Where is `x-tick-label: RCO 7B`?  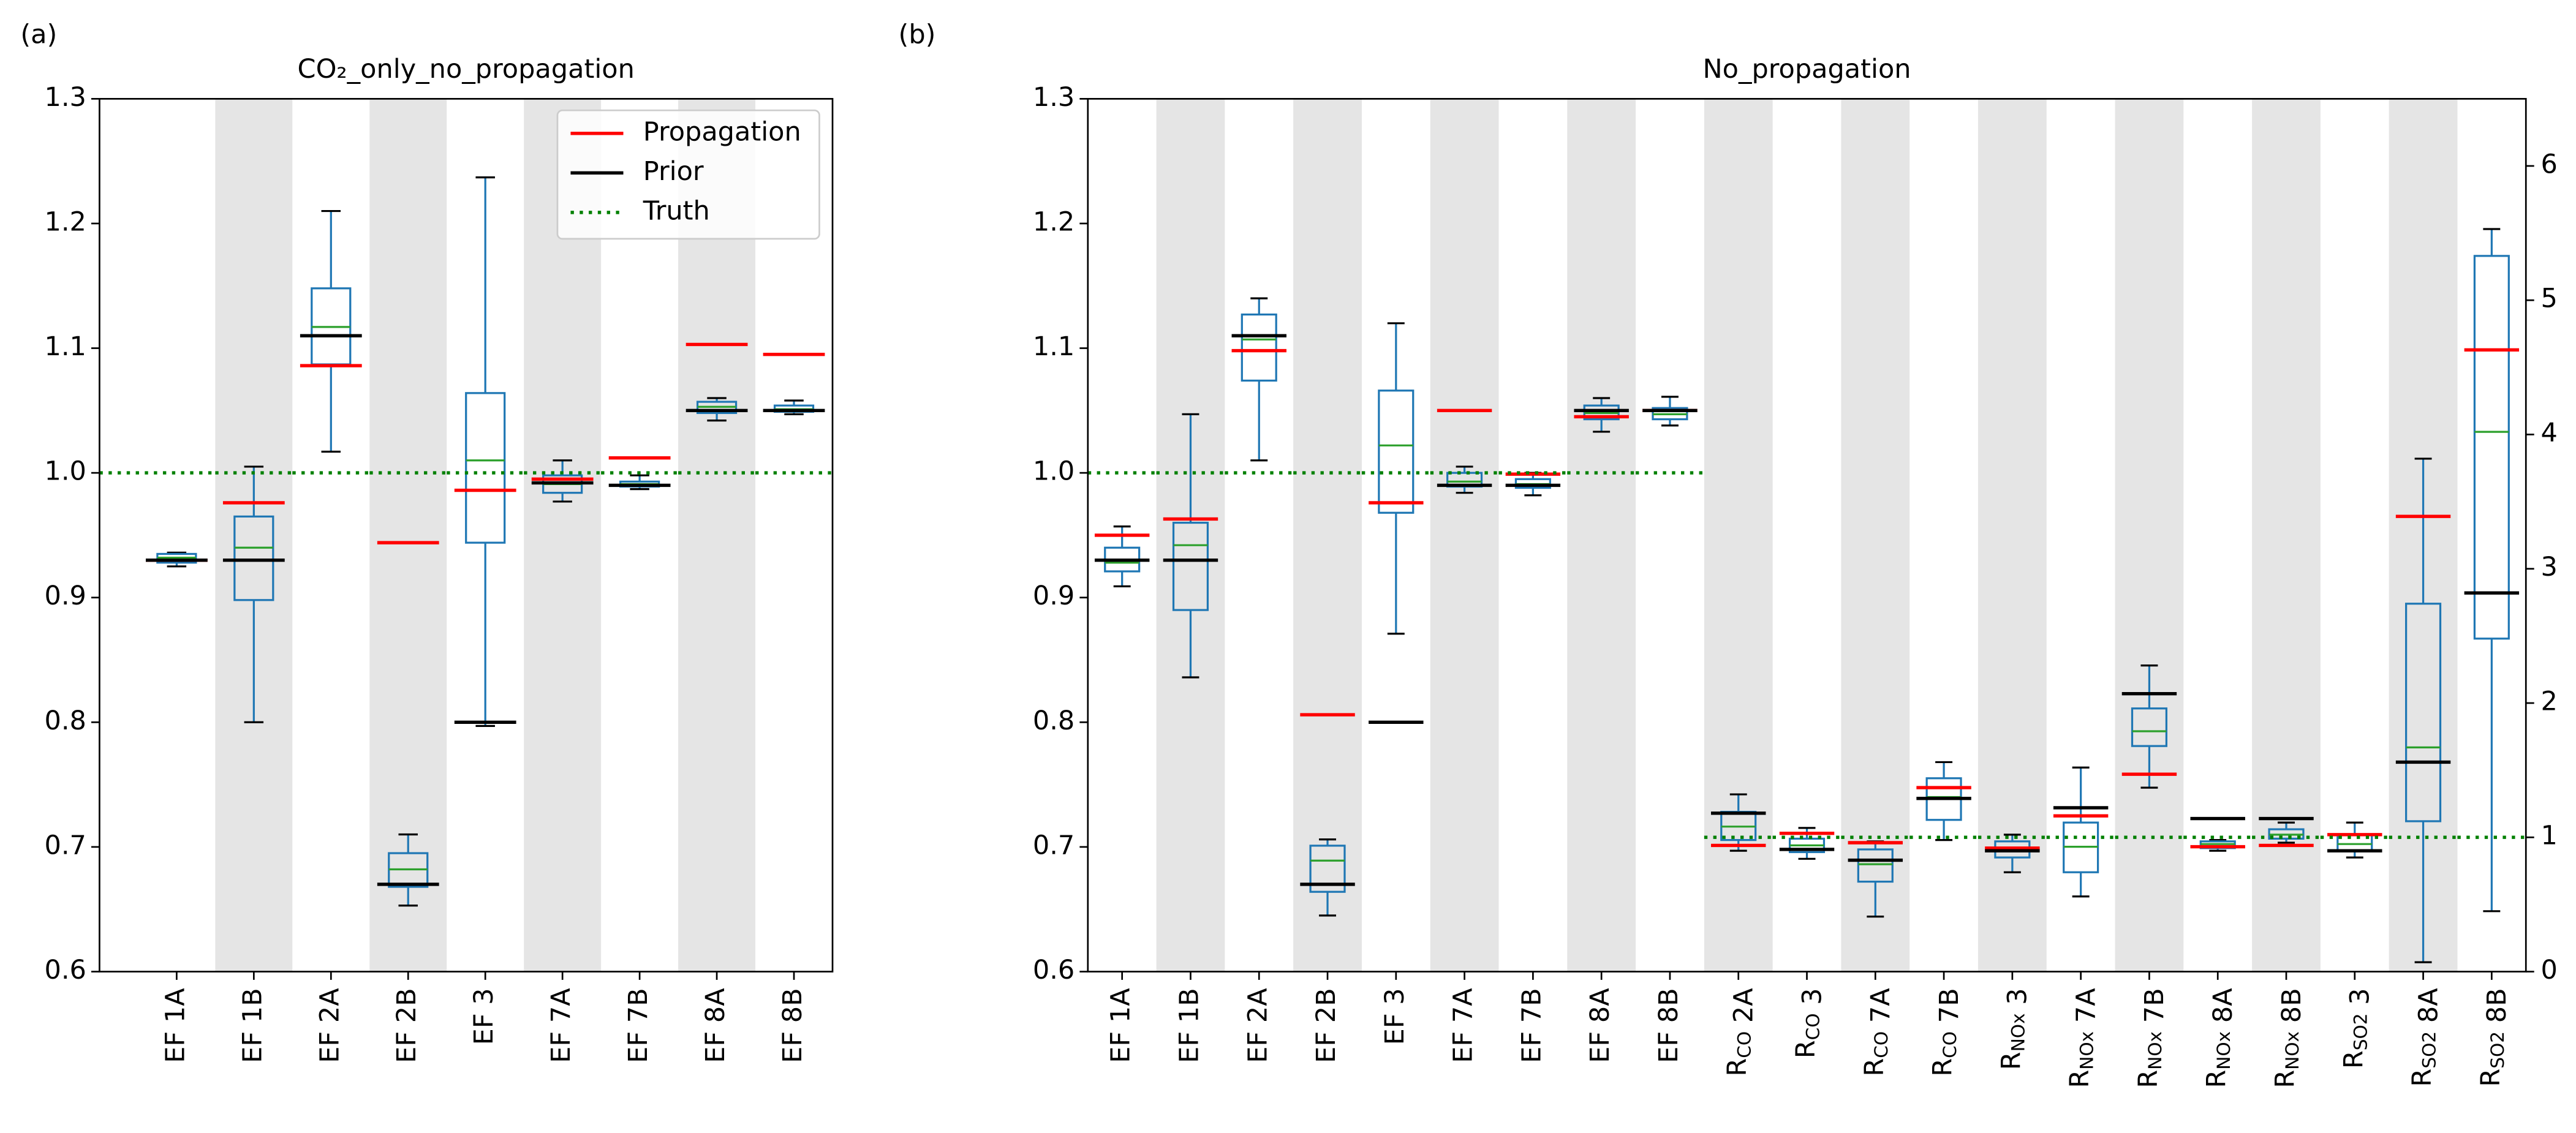 x-tick-label: RCO 7B is located at coordinates (1946, 1032).